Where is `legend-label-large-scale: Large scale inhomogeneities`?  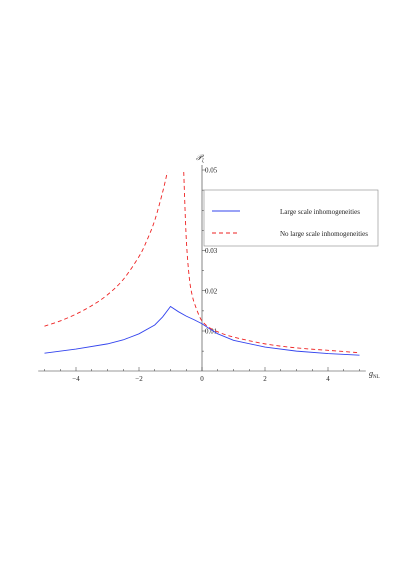 legend-label-large-scale: Large scale inhomogeneities is located at coordinates (320, 212).